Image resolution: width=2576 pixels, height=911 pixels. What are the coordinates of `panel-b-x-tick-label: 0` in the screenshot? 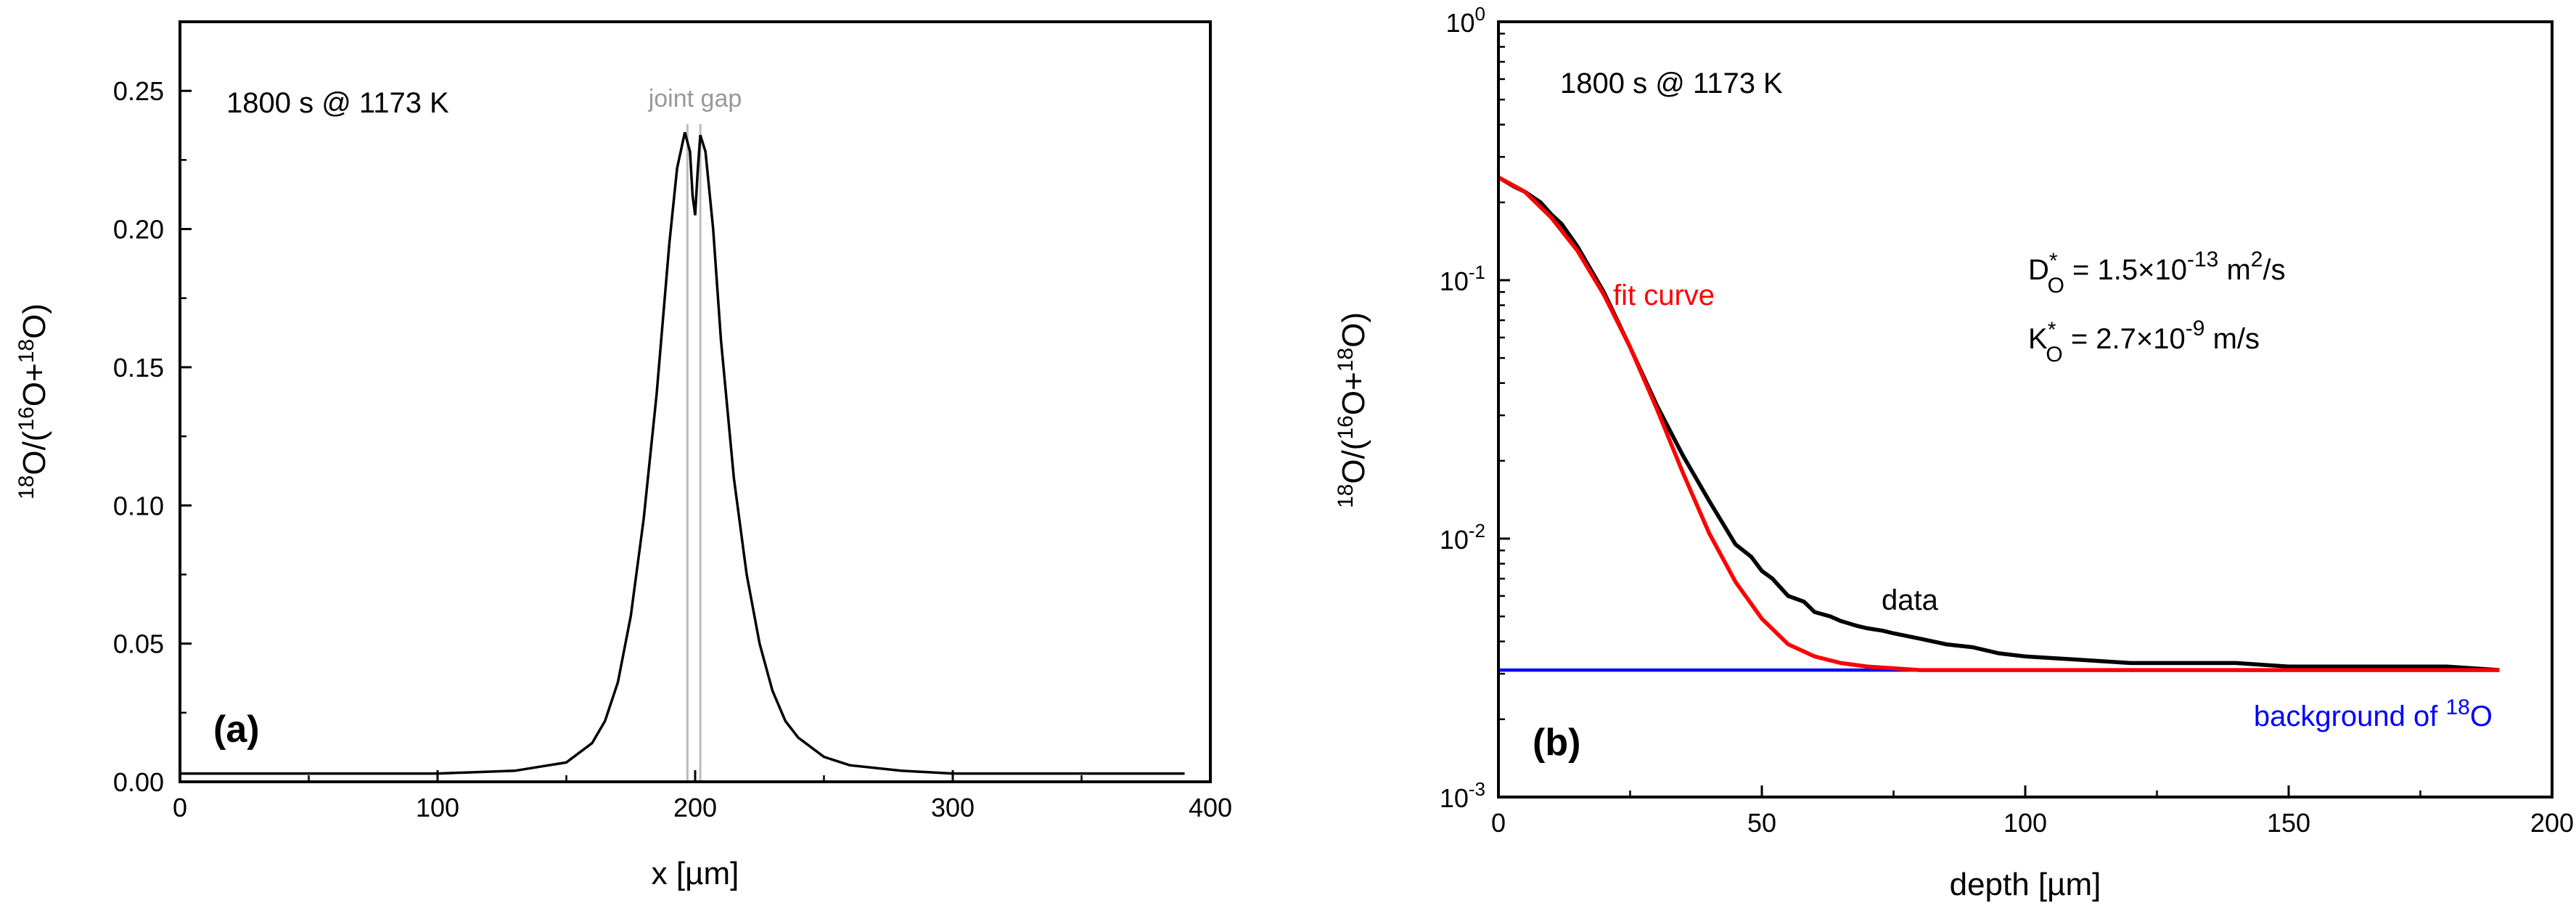 It's located at (1498, 823).